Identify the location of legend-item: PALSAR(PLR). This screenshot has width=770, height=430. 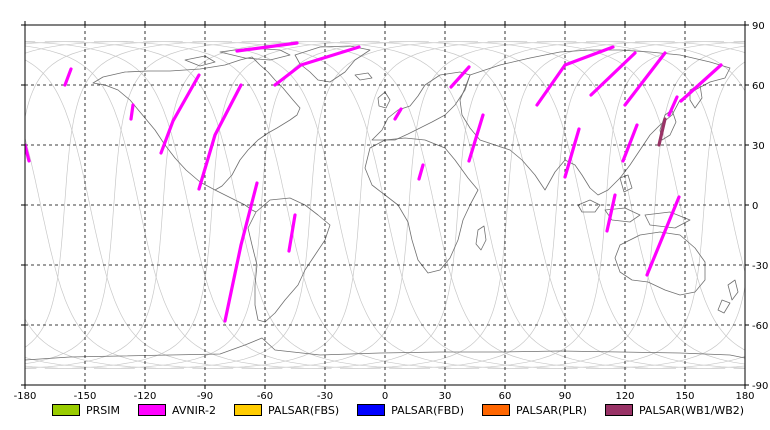
(534, 410).